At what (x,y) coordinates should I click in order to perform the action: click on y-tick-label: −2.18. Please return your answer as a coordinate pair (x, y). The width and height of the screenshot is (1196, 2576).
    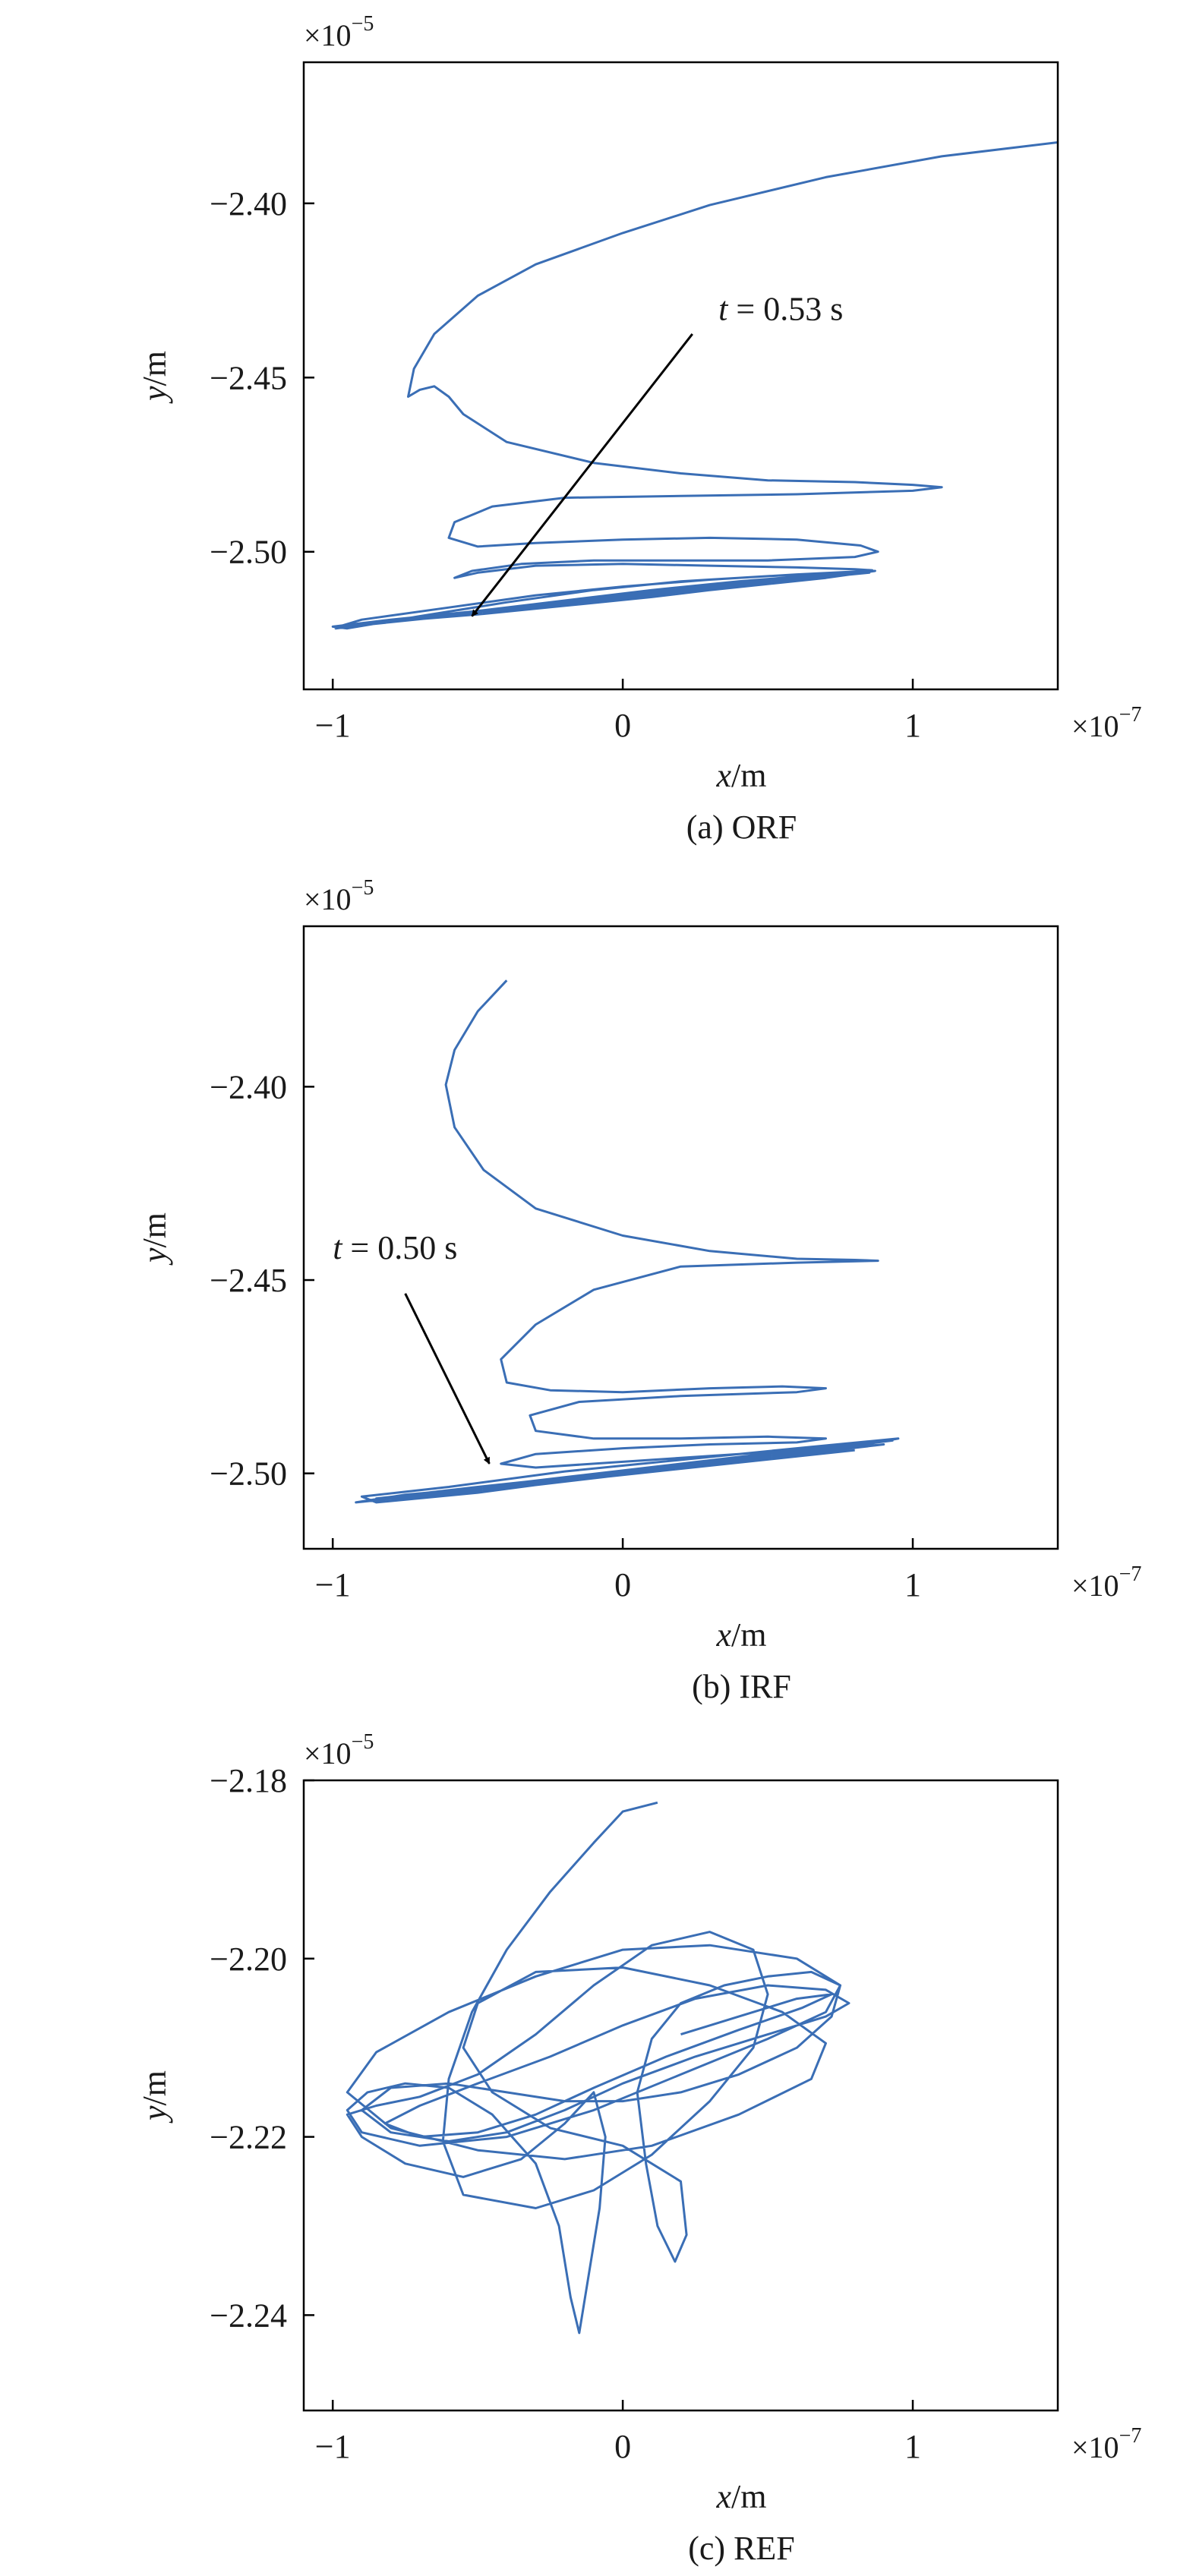
    Looking at the image, I should click on (248, 1780).